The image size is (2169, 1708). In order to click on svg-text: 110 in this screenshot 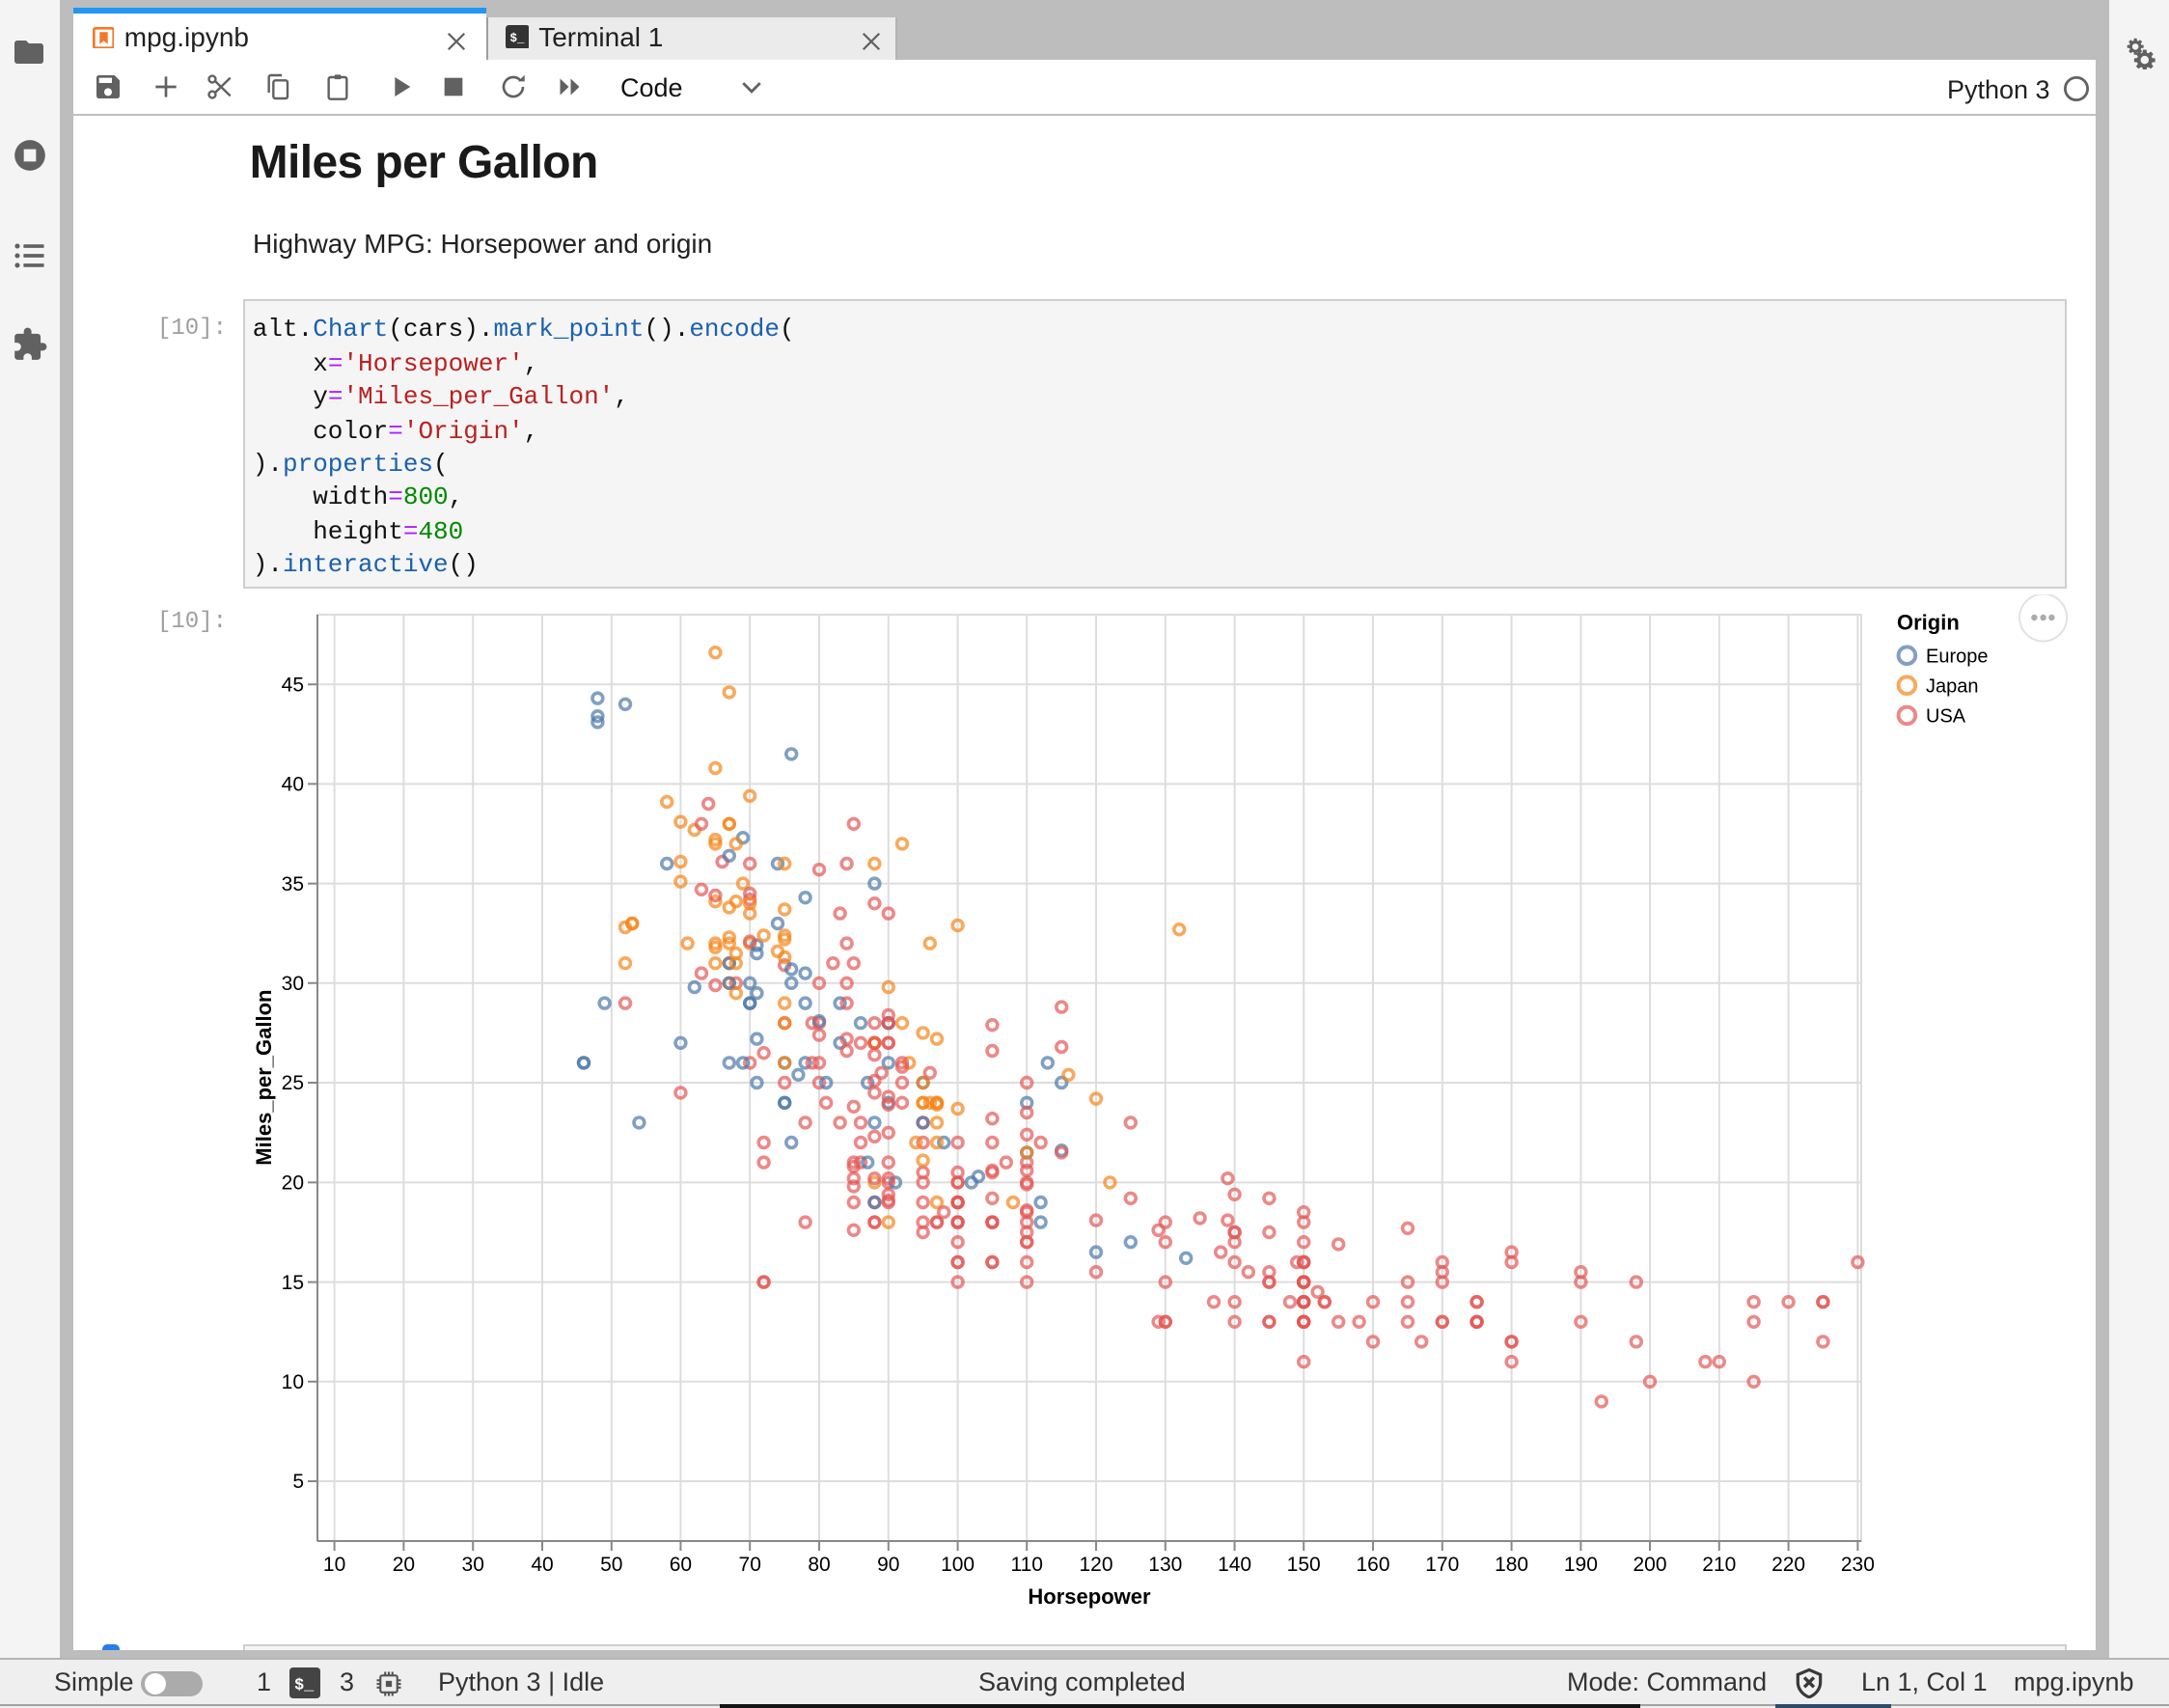, I will do `click(1026, 1565)`.